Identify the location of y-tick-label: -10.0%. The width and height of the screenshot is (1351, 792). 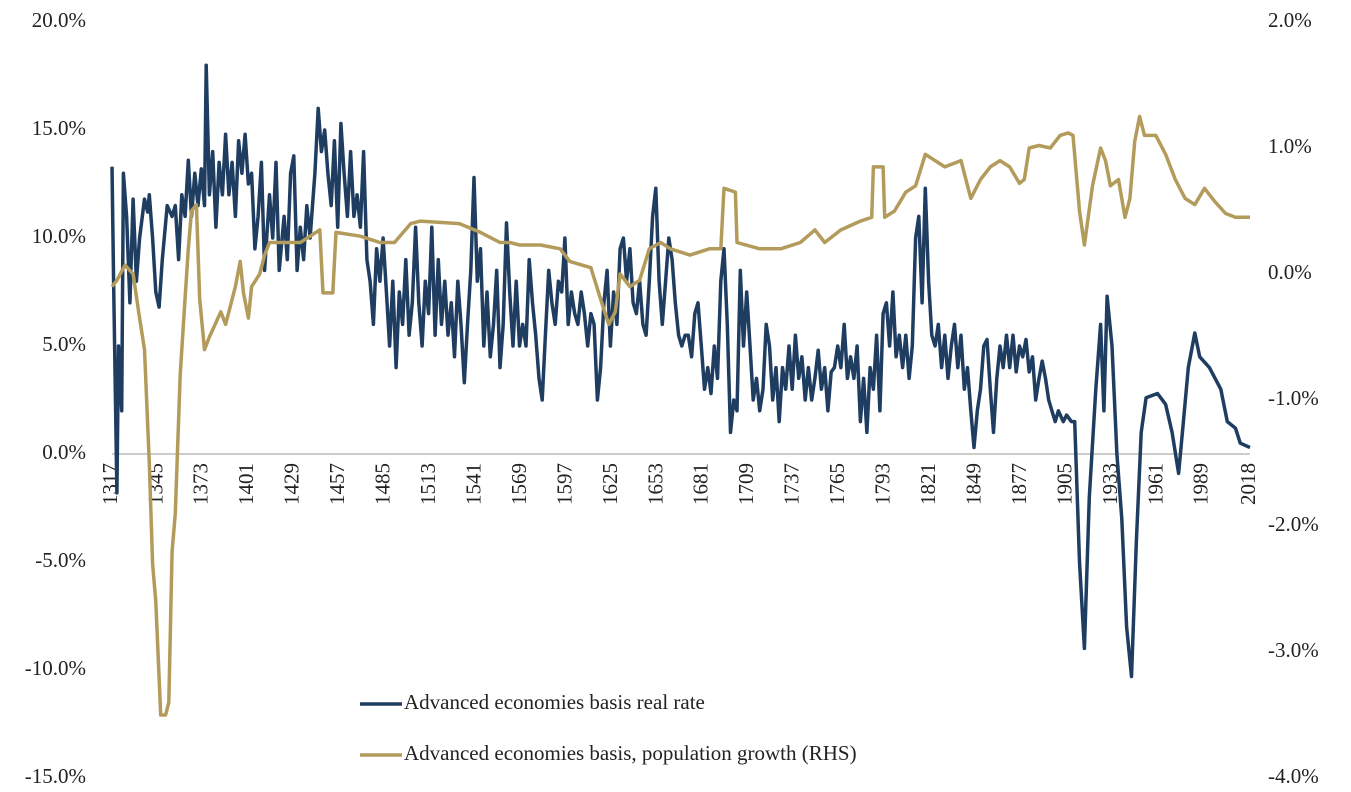
(55, 668).